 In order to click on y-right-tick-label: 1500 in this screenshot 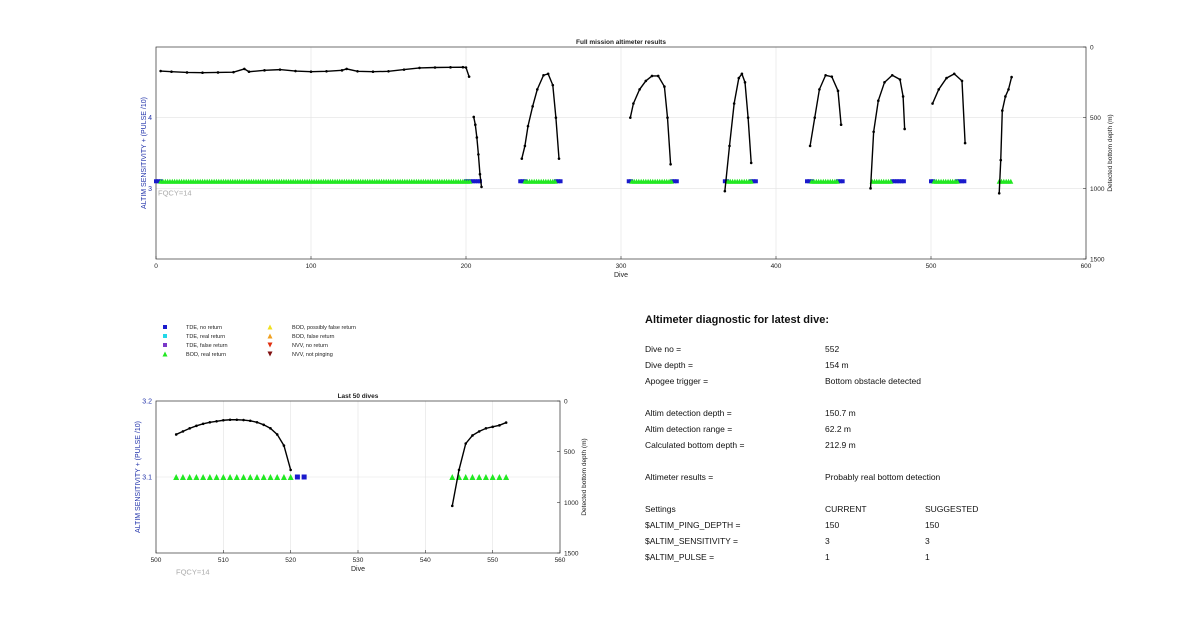, I will do `click(1097, 260)`.